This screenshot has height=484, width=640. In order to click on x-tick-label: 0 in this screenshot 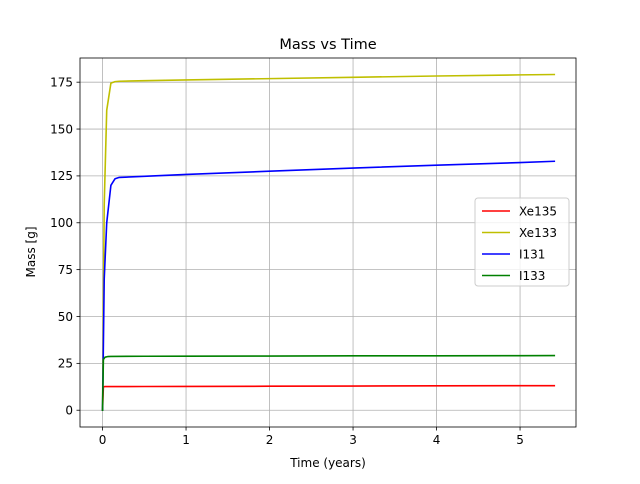, I will do `click(103, 440)`.